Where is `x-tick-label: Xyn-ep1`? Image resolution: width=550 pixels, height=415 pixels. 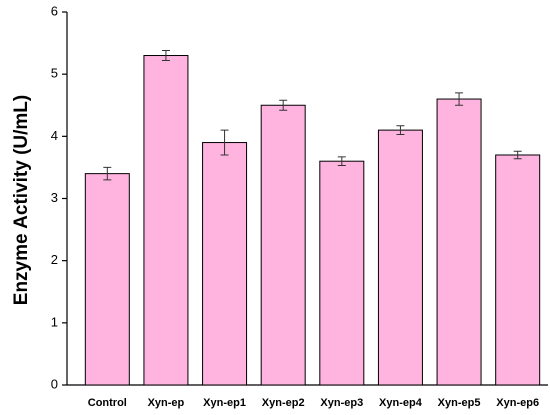
x-tick-label: Xyn-ep1 is located at coordinates (224, 403).